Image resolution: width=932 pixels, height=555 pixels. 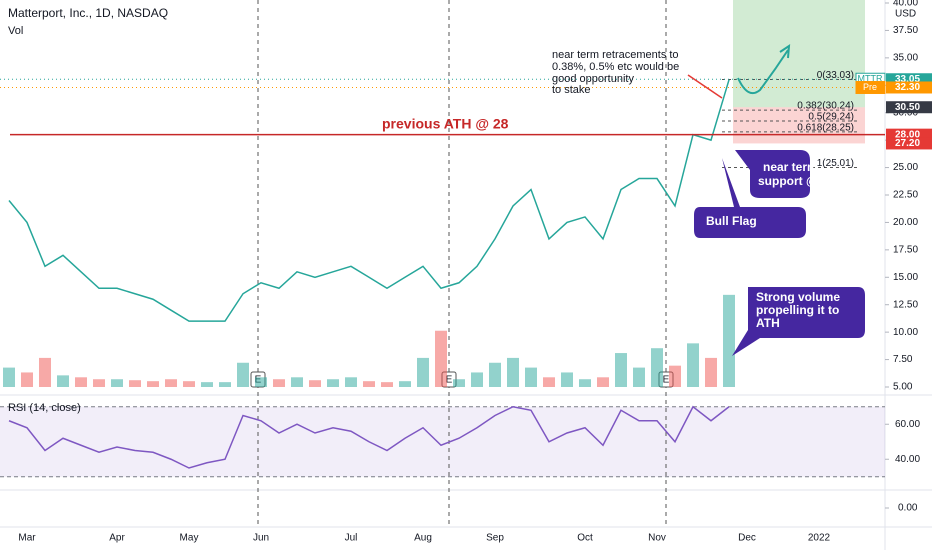 I want to click on x-tick-label: Dec, so click(x=747, y=538).